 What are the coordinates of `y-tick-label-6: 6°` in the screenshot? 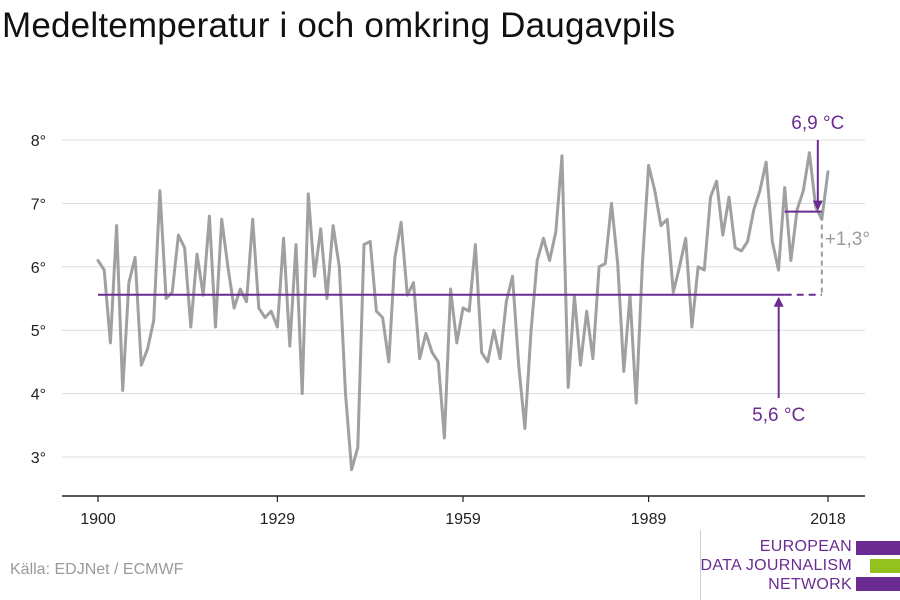 It's located at (38, 268).